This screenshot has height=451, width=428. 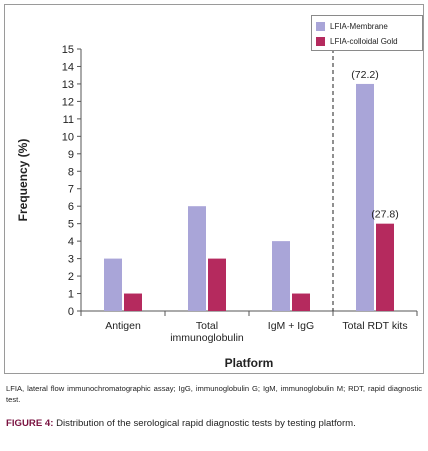 I want to click on y-tick-label: 0, so click(x=71, y=312).